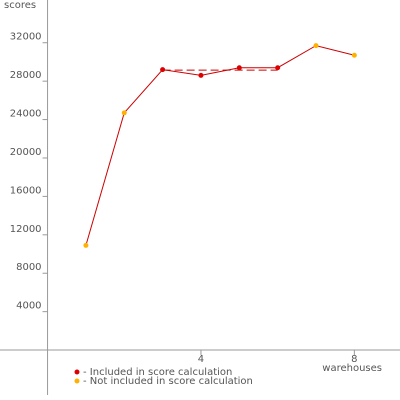 The width and height of the screenshot is (400, 400). Describe the element at coordinates (26, 229) in the screenshot. I see `y-tick-label: 12000` at that location.